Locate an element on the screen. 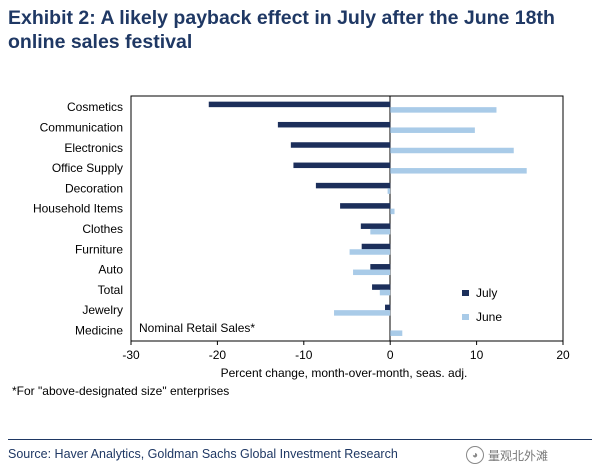 The height and width of the screenshot is (475, 600). category-label: Cosmetics is located at coordinates (95, 107).